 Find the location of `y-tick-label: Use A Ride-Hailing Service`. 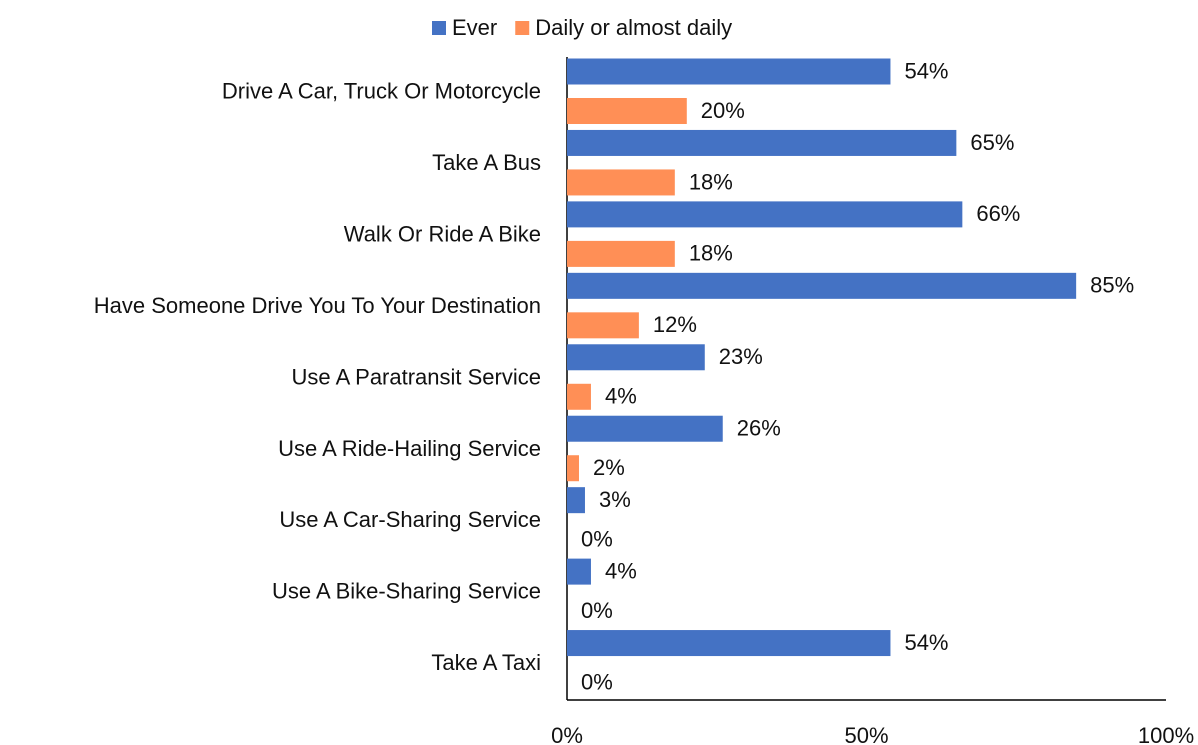

y-tick-label: Use A Ride-Hailing Service is located at coordinates (409, 448).